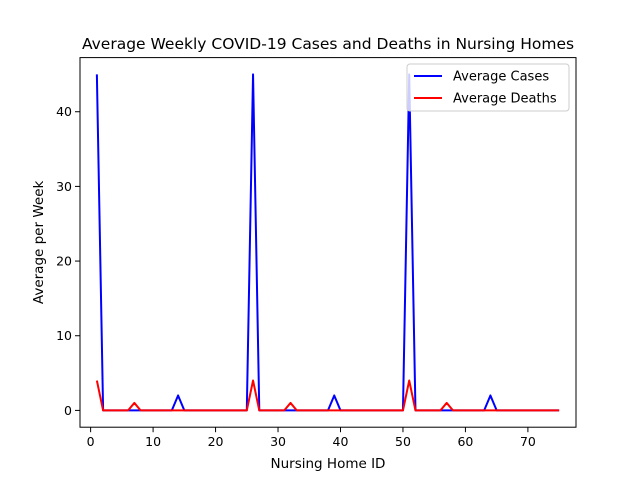 This screenshot has height=480, width=640. What do you see at coordinates (39, 243) in the screenshot?
I see `y-axis-label: Average per Week` at bounding box center [39, 243].